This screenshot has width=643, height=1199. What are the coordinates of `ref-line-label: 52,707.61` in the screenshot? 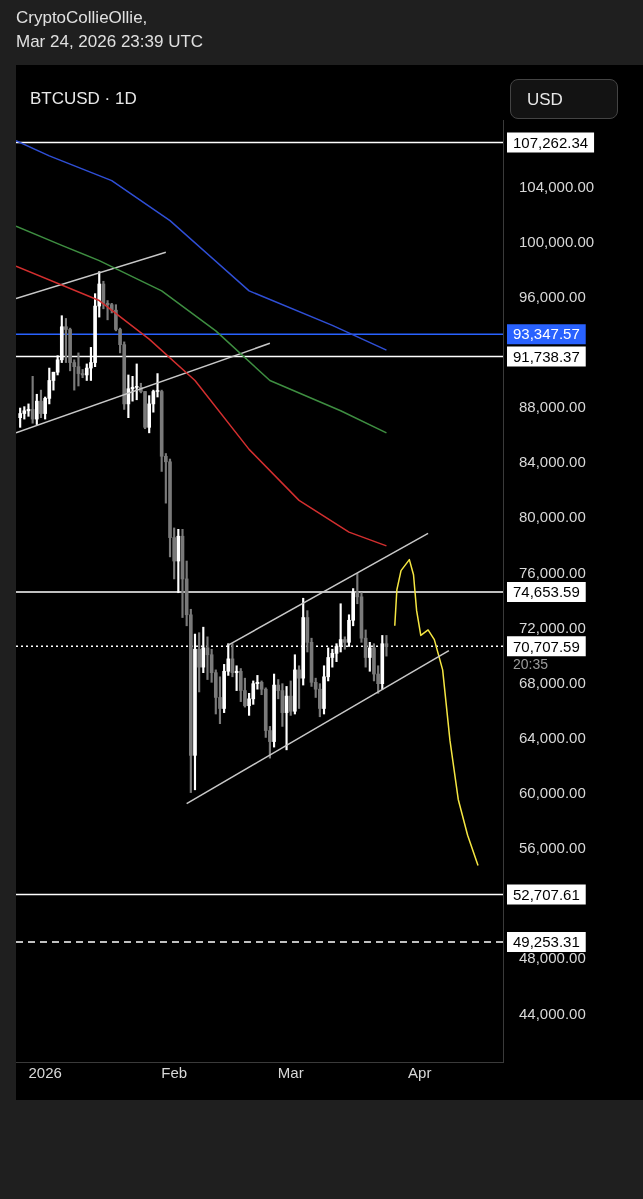 It's located at (546, 894).